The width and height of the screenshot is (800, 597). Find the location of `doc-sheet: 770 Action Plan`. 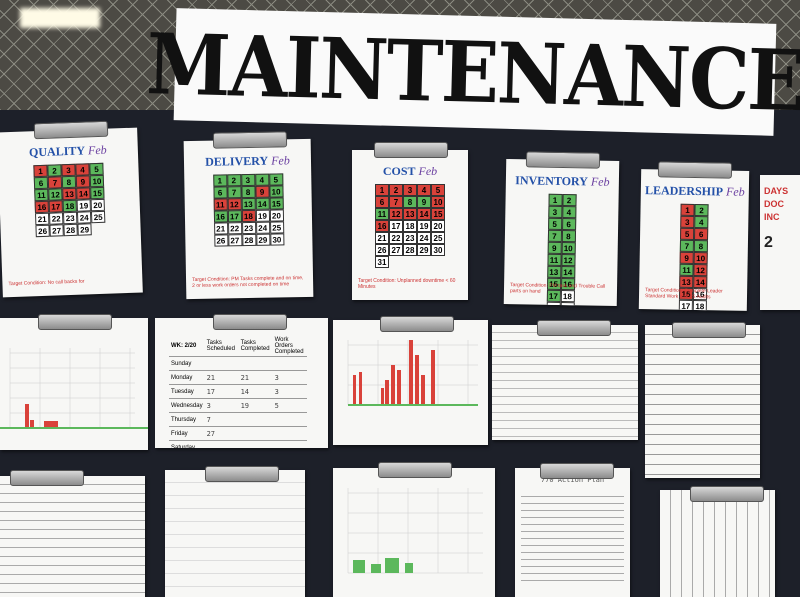

doc-sheet: 770 Action Plan is located at coordinates (572, 532).